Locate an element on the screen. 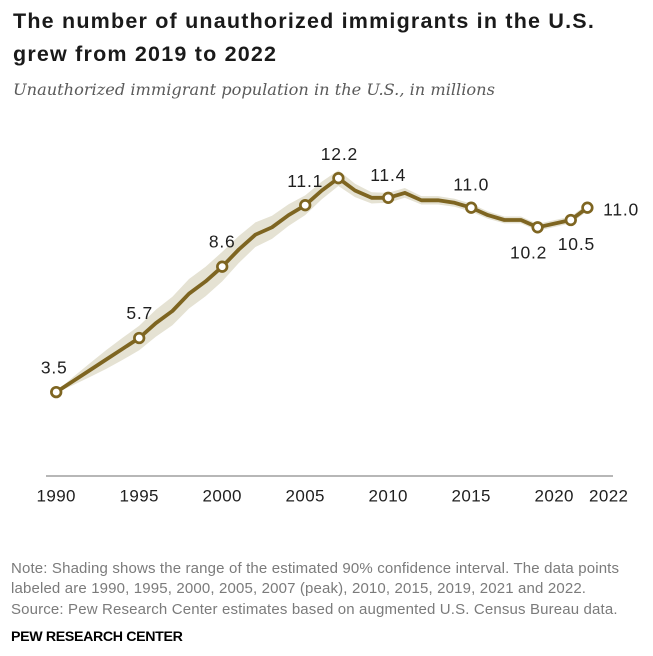 The width and height of the screenshot is (653, 656). data-label-2000: 8.6 is located at coordinates (222, 242).